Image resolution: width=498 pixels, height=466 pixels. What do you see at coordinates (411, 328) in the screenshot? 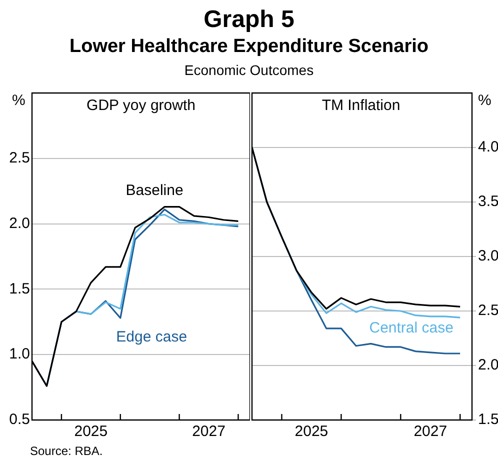
I see `series-label: Central case` at bounding box center [411, 328].